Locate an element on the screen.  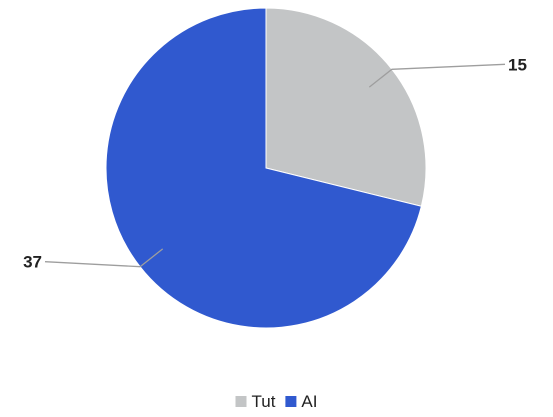
legend-label-tut: Tut is located at coordinates (264, 401).